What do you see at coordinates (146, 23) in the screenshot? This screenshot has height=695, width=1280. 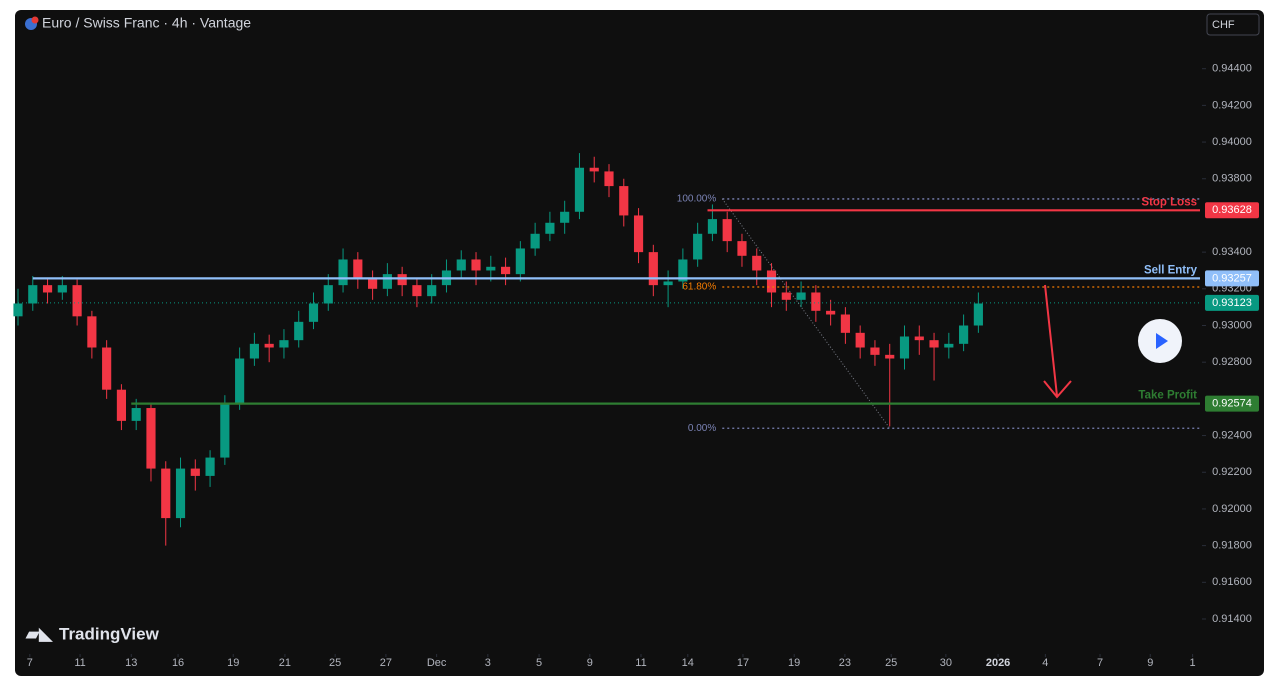 I see `chart-title: Euro / Swiss Franc · 4h · Vantage` at bounding box center [146, 23].